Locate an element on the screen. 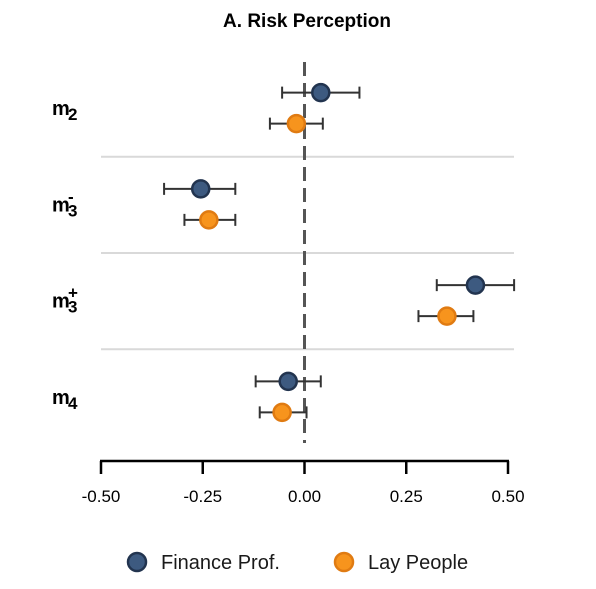 This screenshot has height=589, width=596. legend-label: Lay People is located at coordinates (418, 563).